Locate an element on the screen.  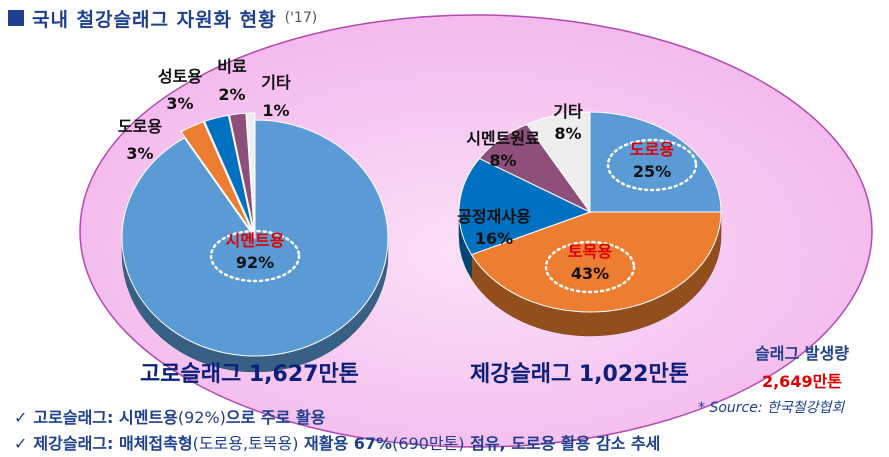
slice-label: 토목용 is located at coordinates (590, 251).